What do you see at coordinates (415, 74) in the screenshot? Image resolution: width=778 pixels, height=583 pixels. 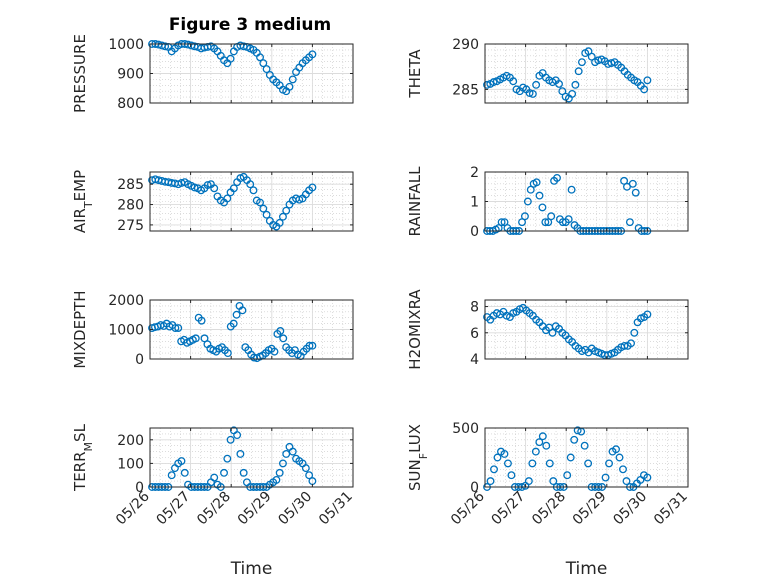 I see `ylabel: THETA` at bounding box center [415, 74].